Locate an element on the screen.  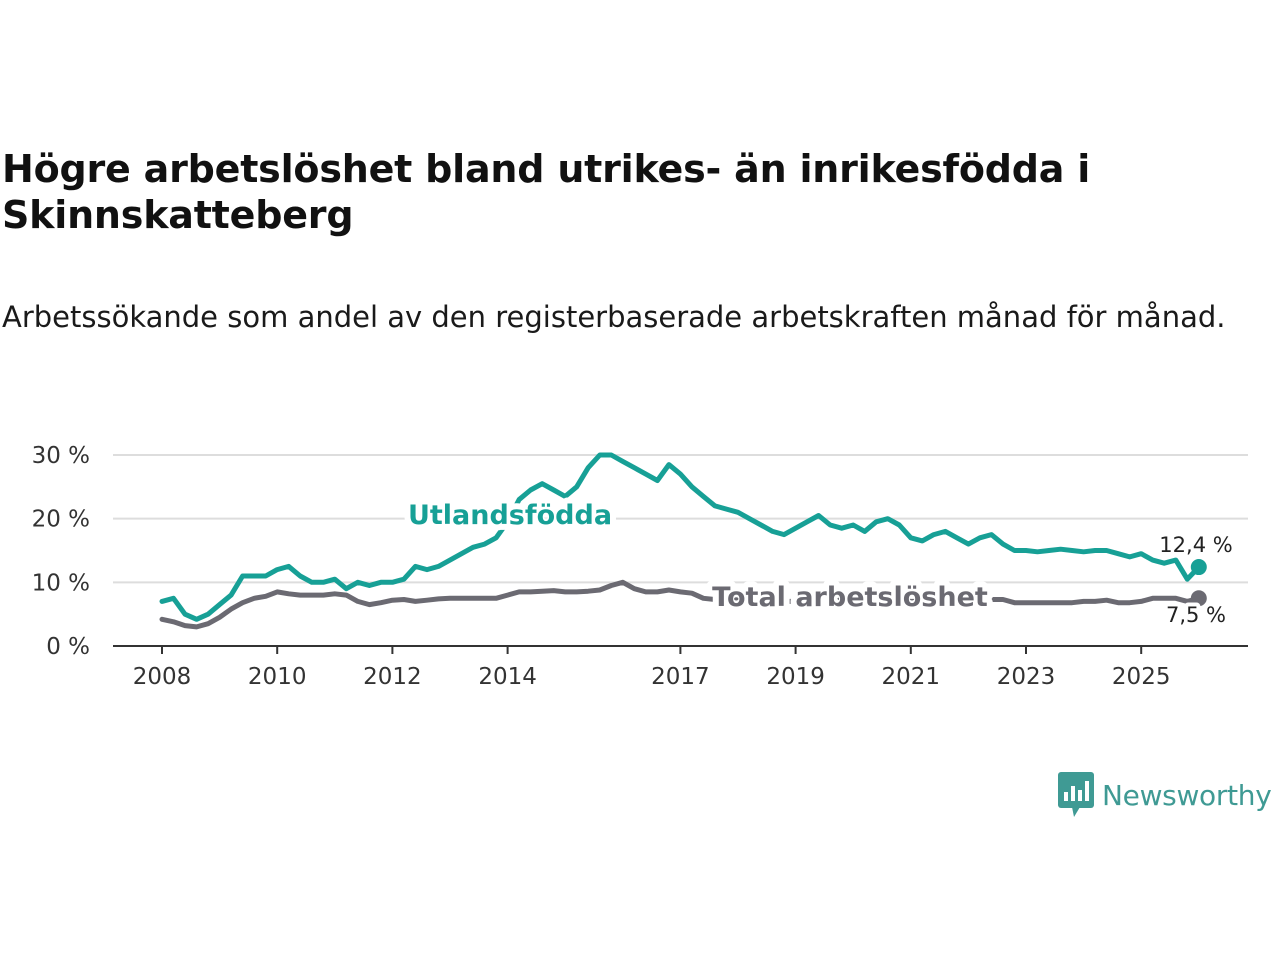
x-tick-label: 2008 is located at coordinates (162, 677).